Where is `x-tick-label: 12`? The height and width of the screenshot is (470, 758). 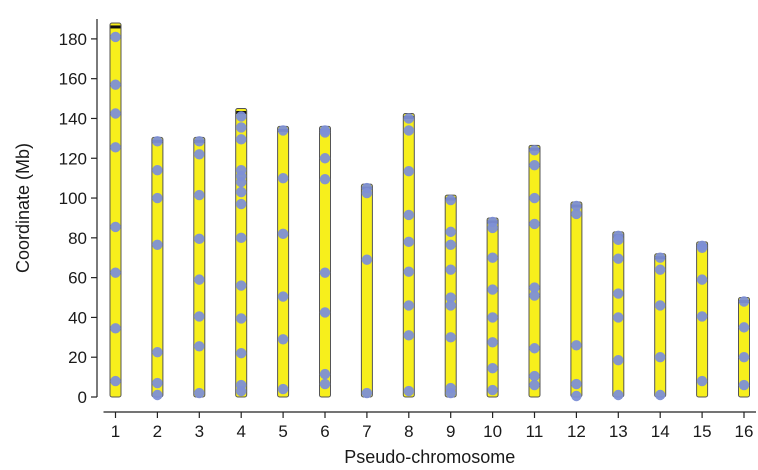 x-tick-label: 12 is located at coordinates (576, 431).